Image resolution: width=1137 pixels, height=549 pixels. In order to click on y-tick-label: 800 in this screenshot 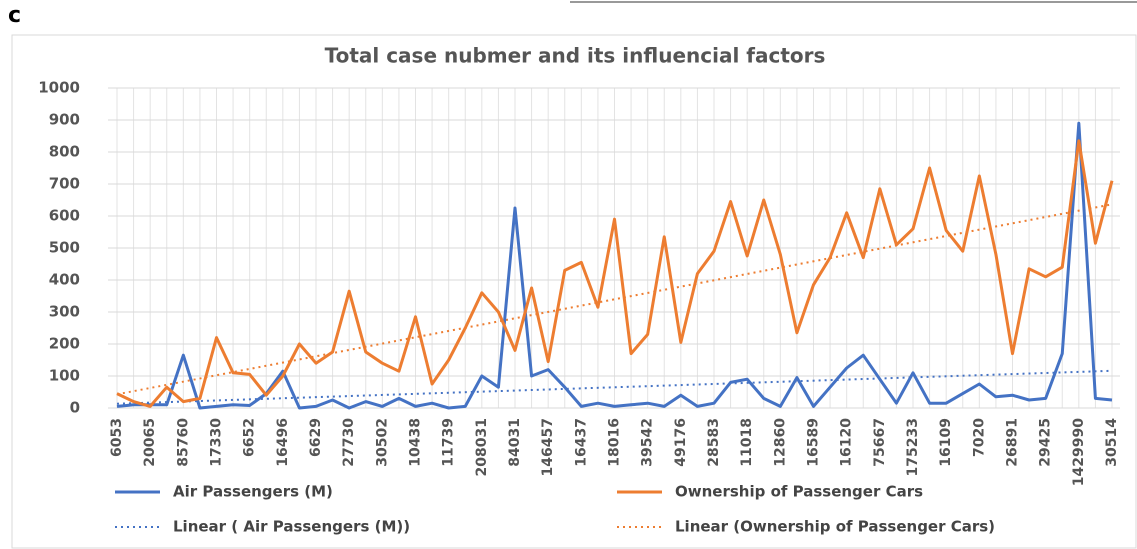, I will do `click(64, 152)`.